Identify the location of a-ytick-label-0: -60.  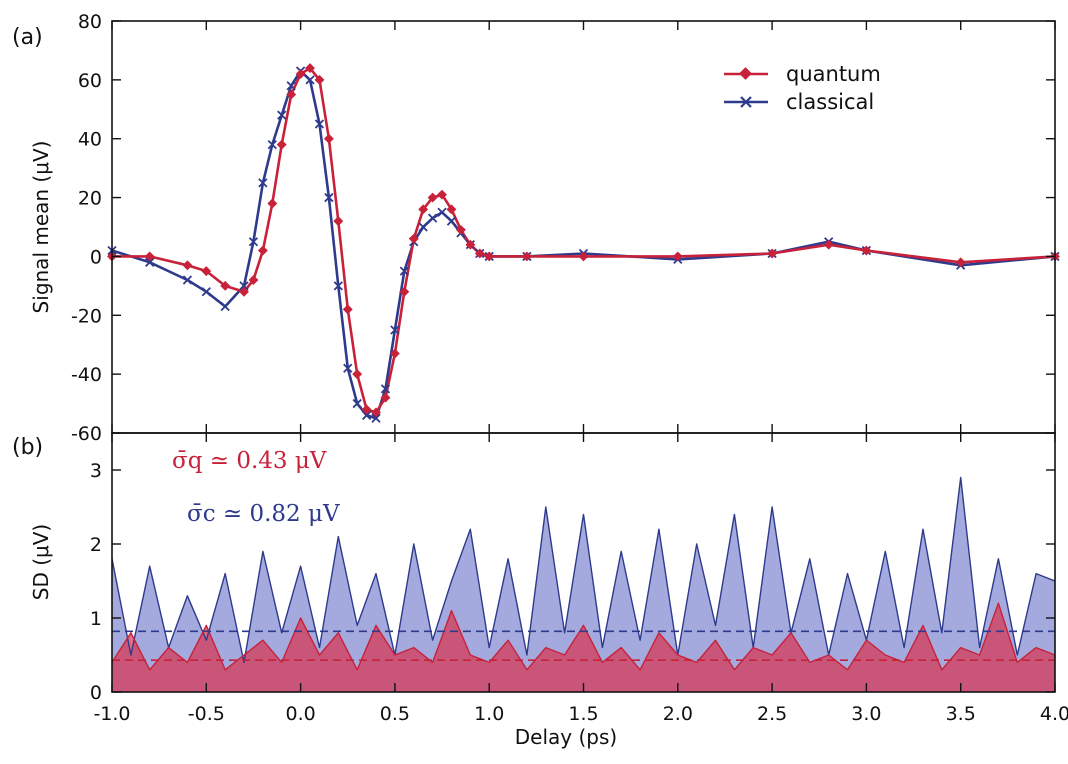
(86, 434).